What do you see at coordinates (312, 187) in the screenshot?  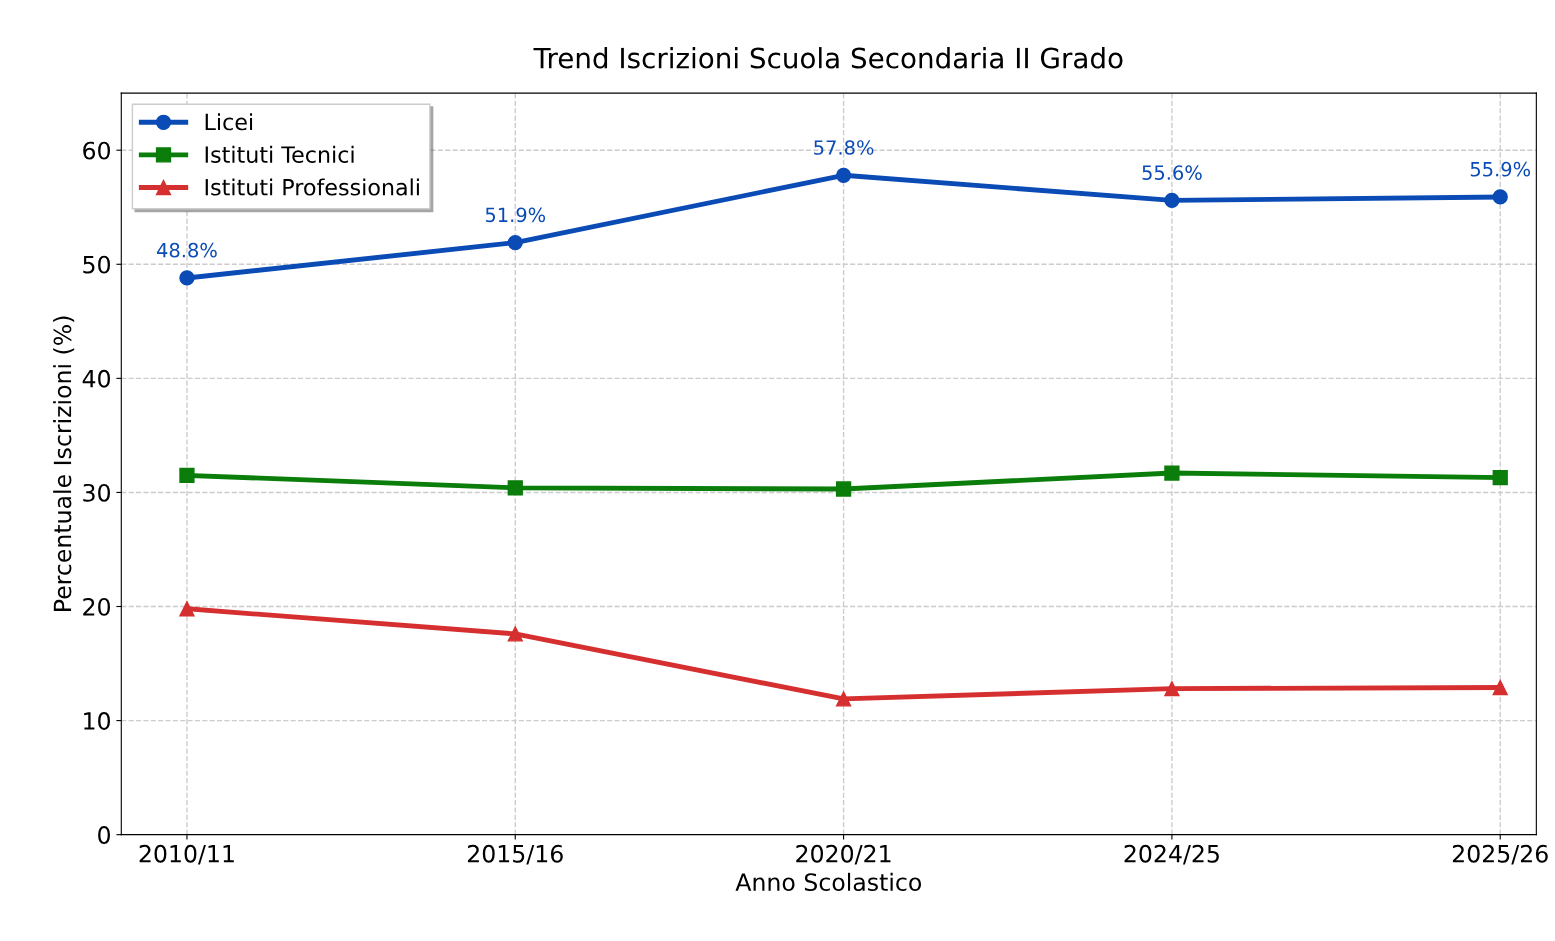 I see `legend-label: Istituti Professionali` at bounding box center [312, 187].